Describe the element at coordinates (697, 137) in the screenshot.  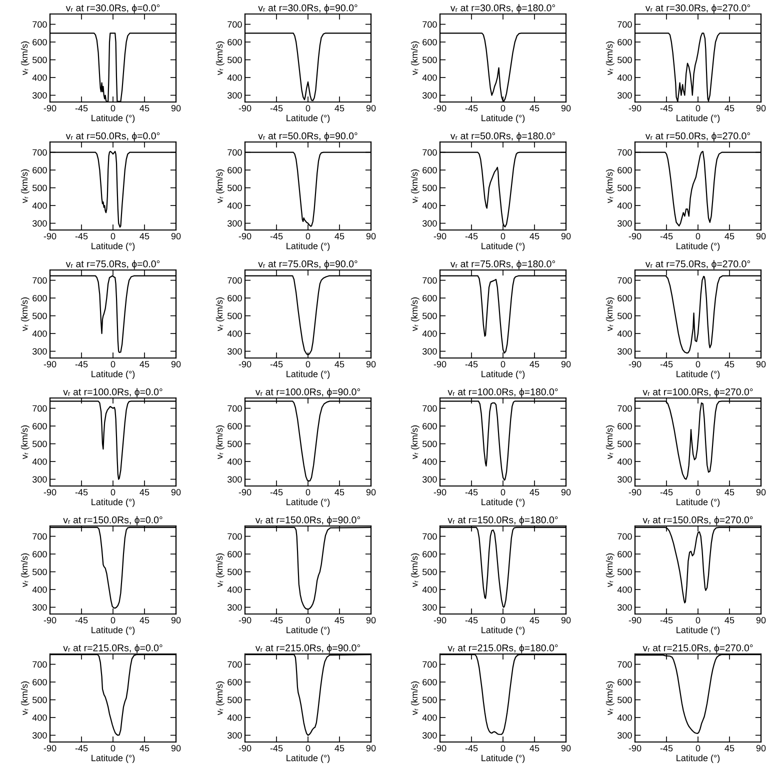
I see `chart-title: vᵣ at r=50.0Rs, ϕ=270.0°` at that location.